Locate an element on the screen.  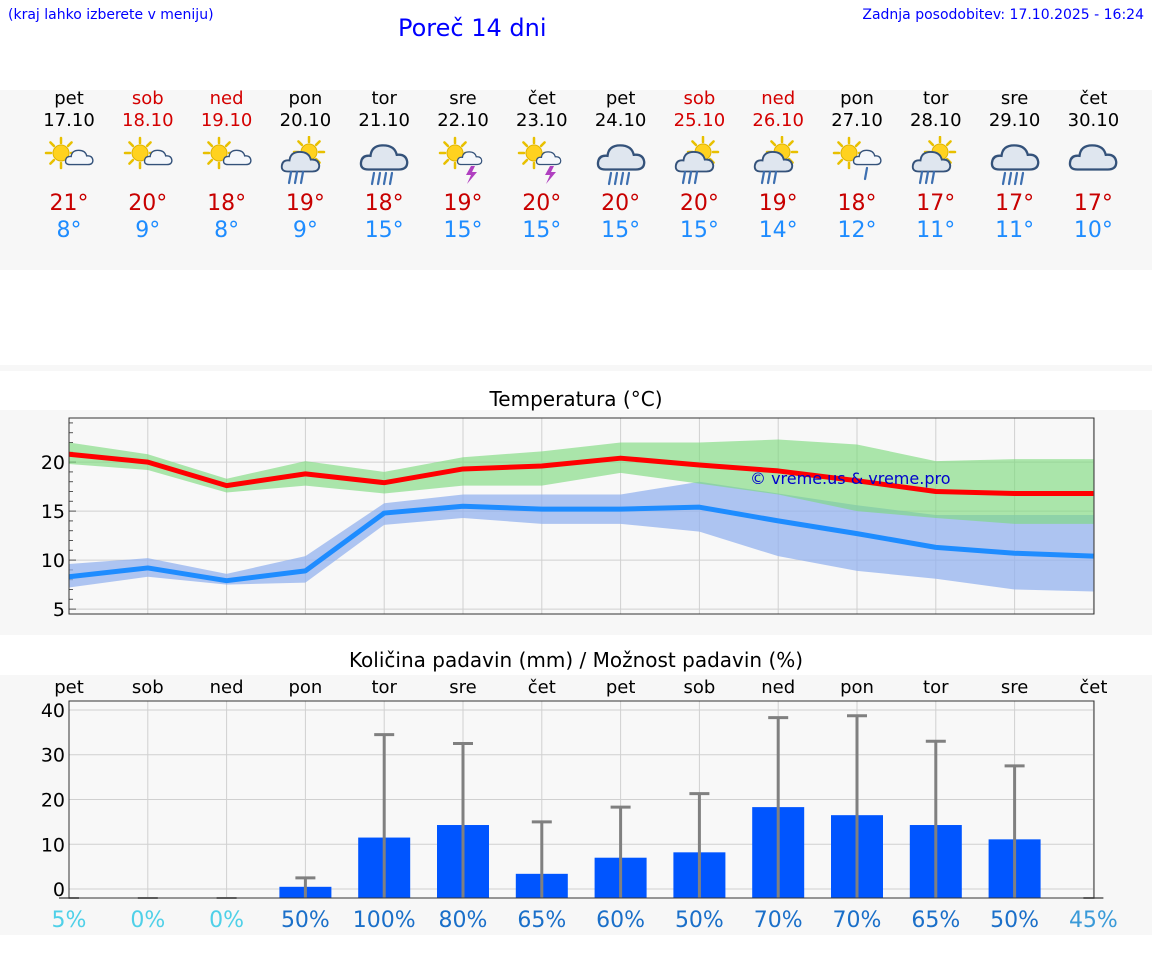
day-date: 19.10 is located at coordinates (226, 120).